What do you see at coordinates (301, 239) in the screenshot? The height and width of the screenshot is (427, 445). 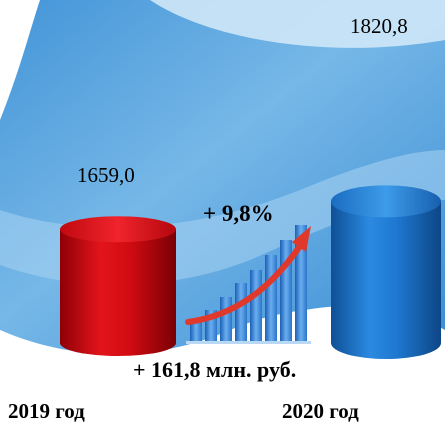 I see `growth-arrow-head` at bounding box center [301, 239].